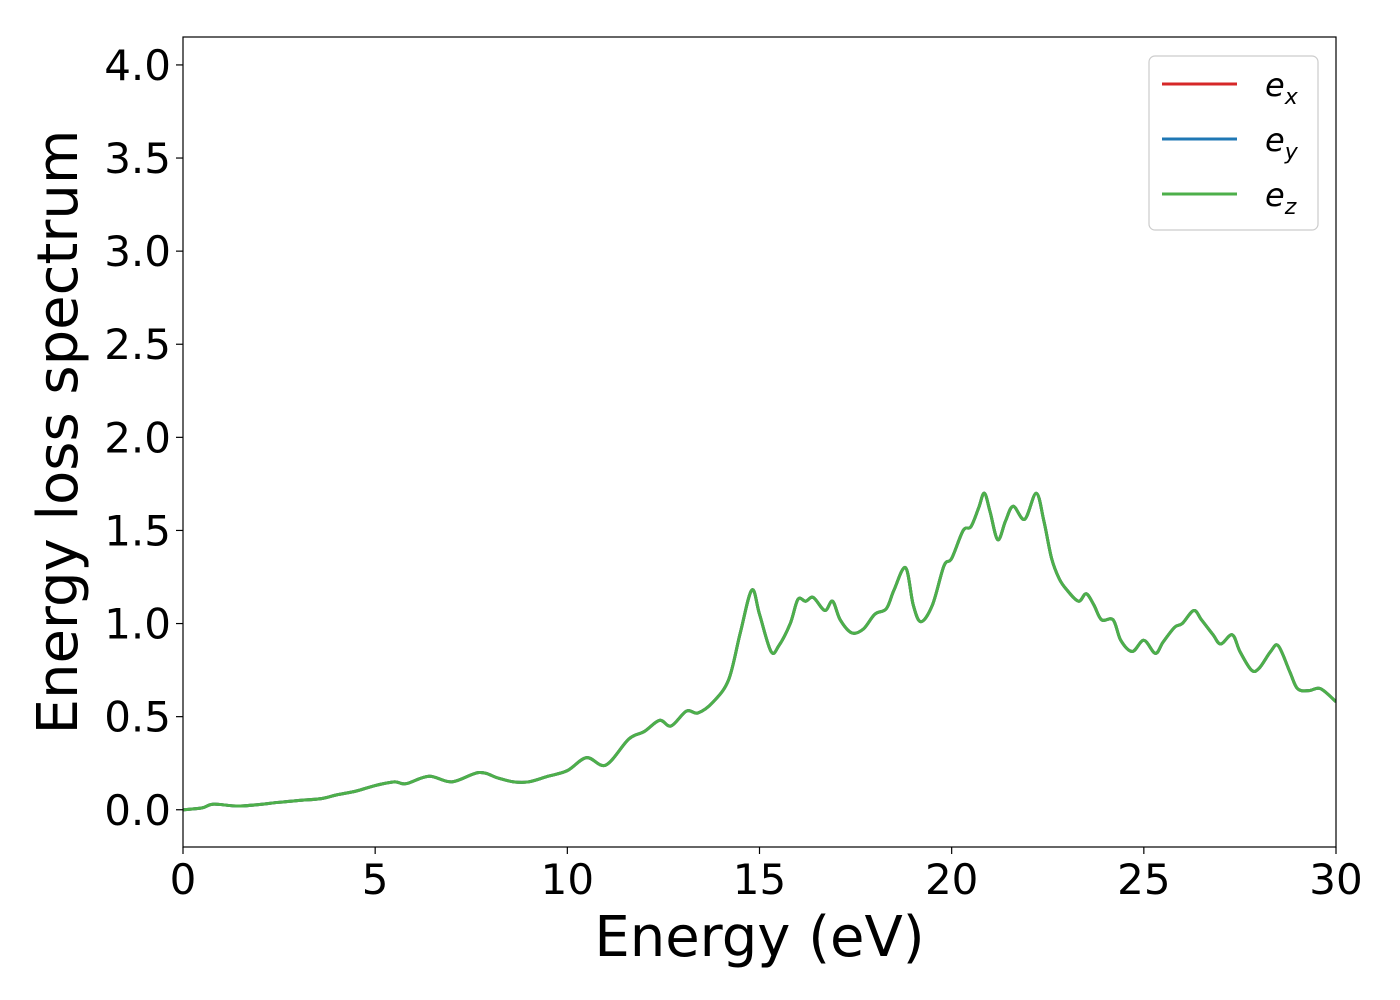  Describe the element at coordinates (951, 879) in the screenshot. I see `x-tick-label: 20` at that location.